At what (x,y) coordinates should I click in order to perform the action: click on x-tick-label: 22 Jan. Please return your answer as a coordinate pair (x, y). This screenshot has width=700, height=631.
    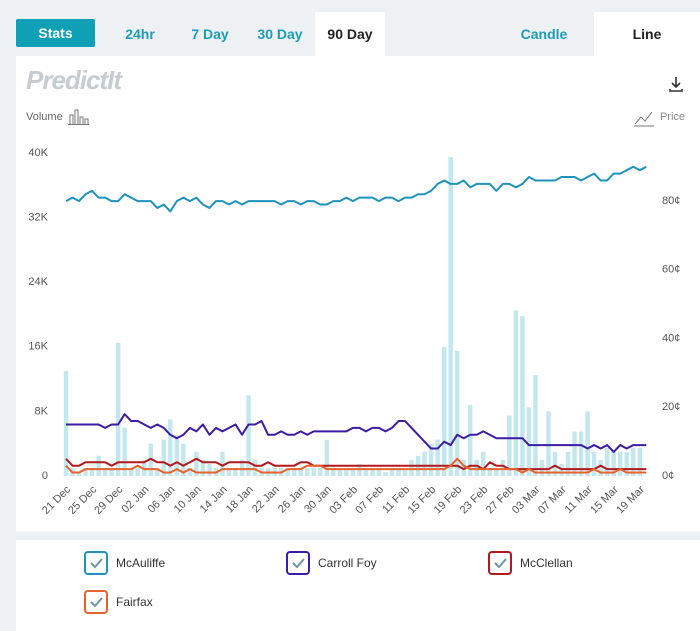
    Looking at the image, I should click on (266, 500).